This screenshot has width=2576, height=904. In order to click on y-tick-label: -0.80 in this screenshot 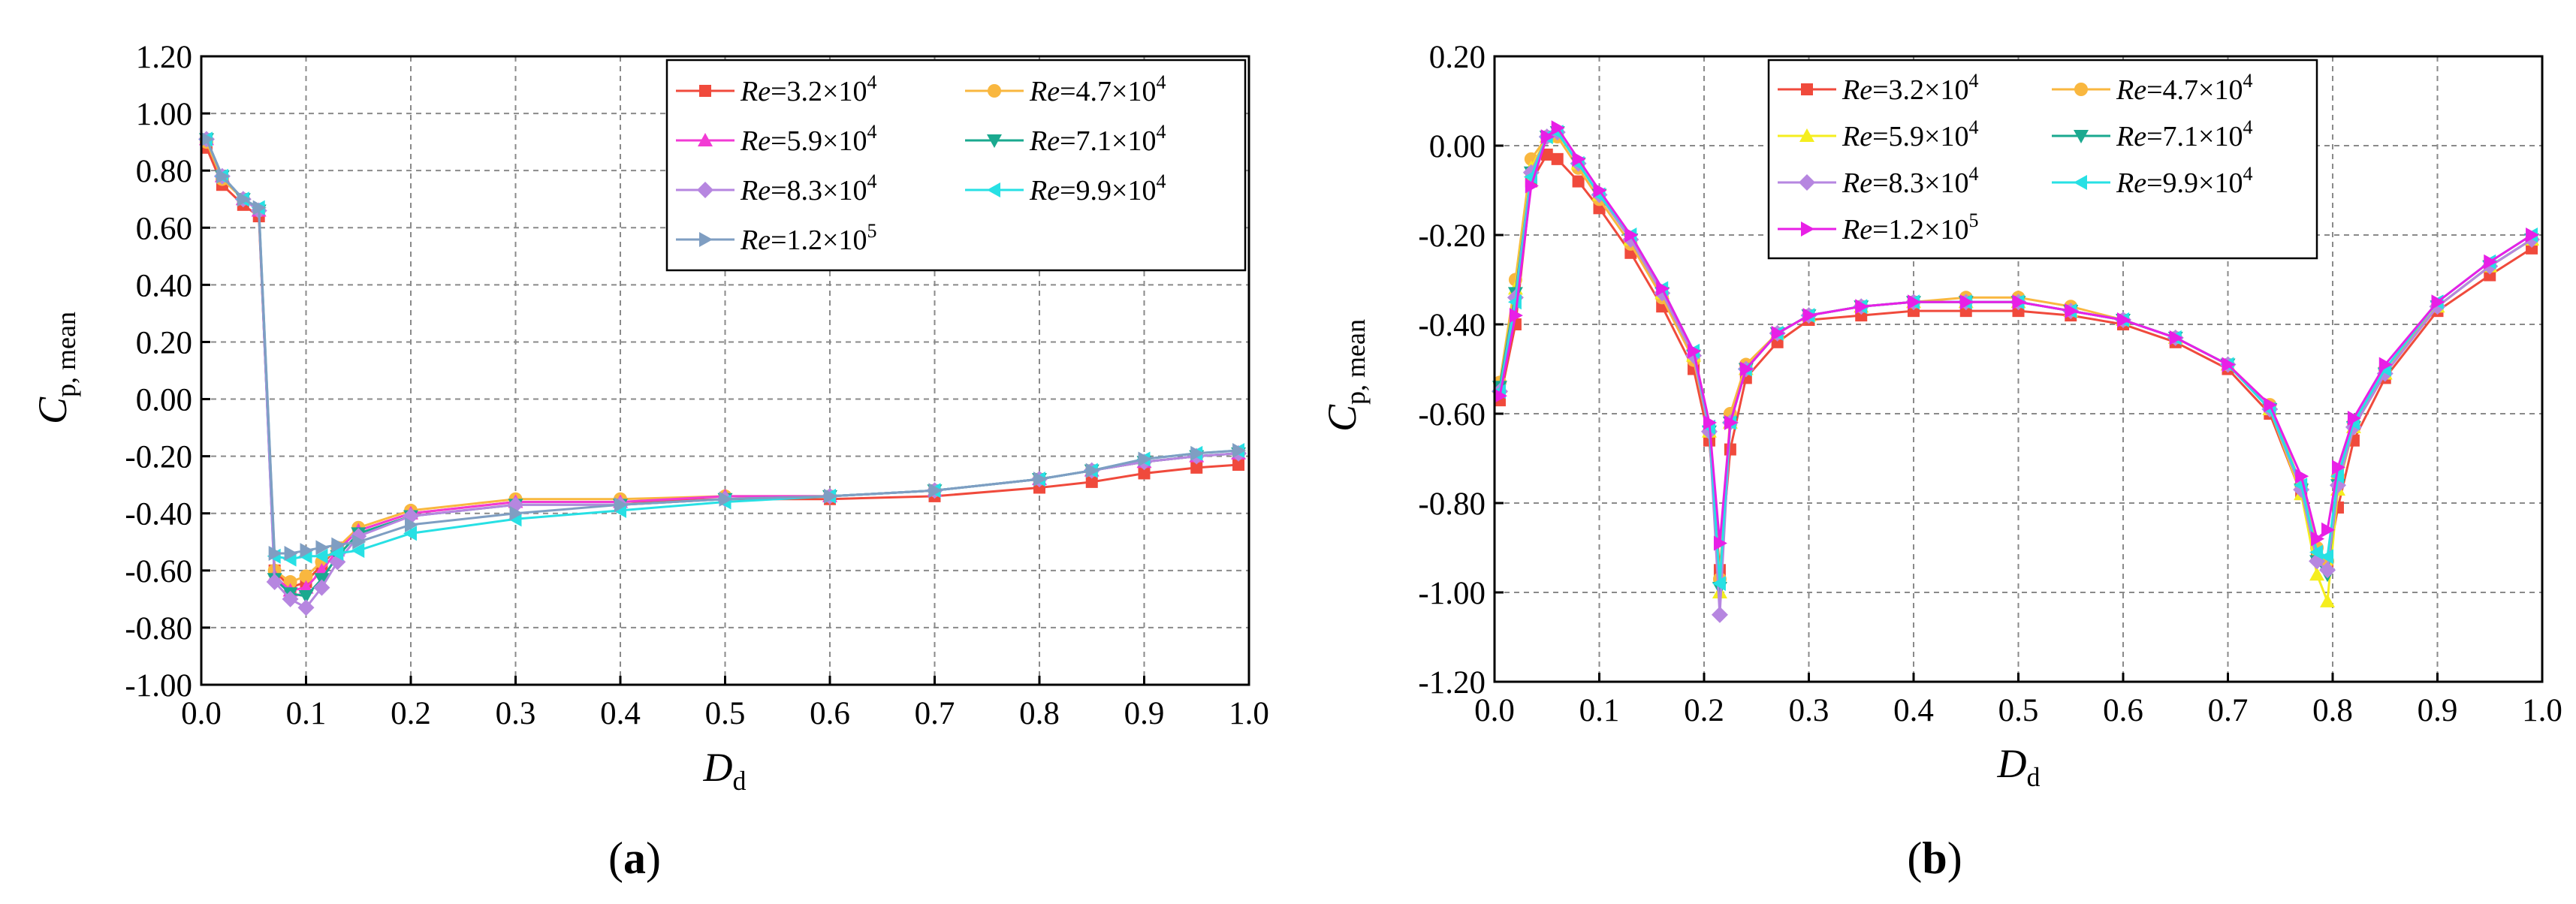, I will do `click(158, 628)`.